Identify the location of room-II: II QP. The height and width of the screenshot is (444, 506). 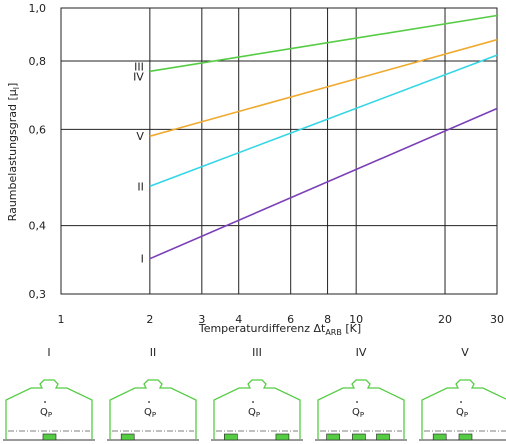
(153, 393).